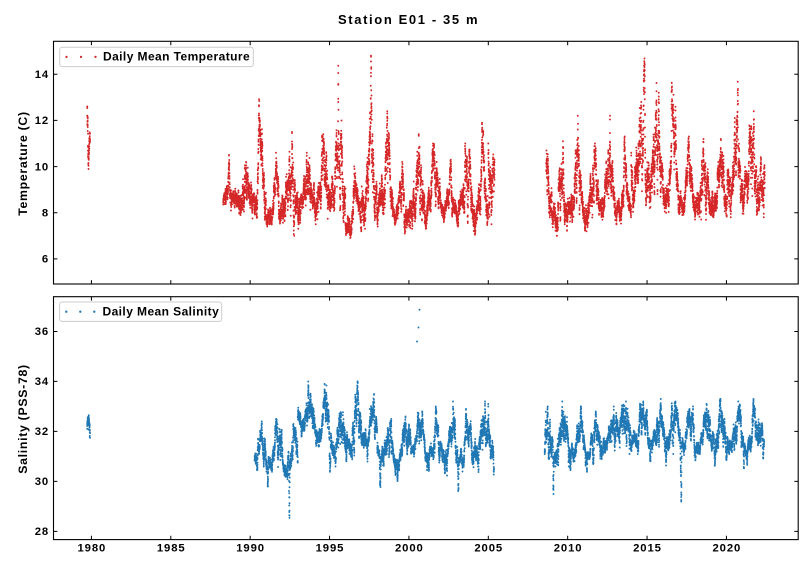  Describe the element at coordinates (42, 332) in the screenshot. I see `svg-text: 36` at that location.